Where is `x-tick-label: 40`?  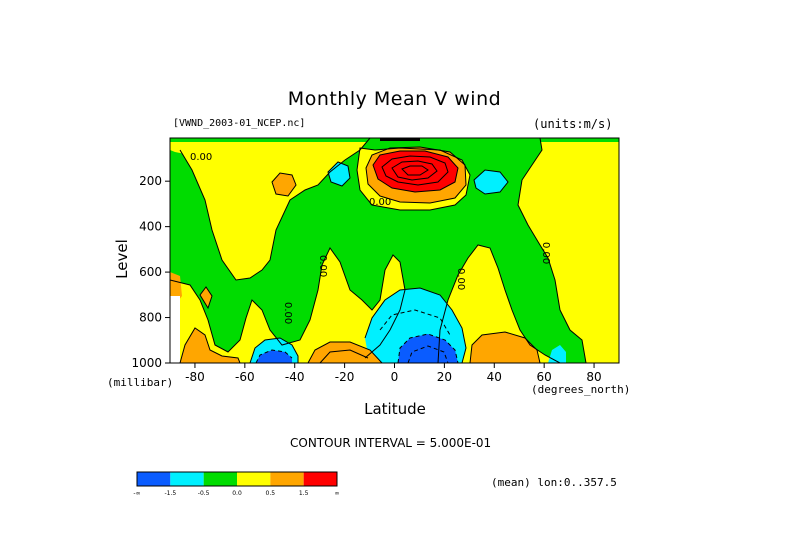 x-tick-label: 40 is located at coordinates (494, 377).